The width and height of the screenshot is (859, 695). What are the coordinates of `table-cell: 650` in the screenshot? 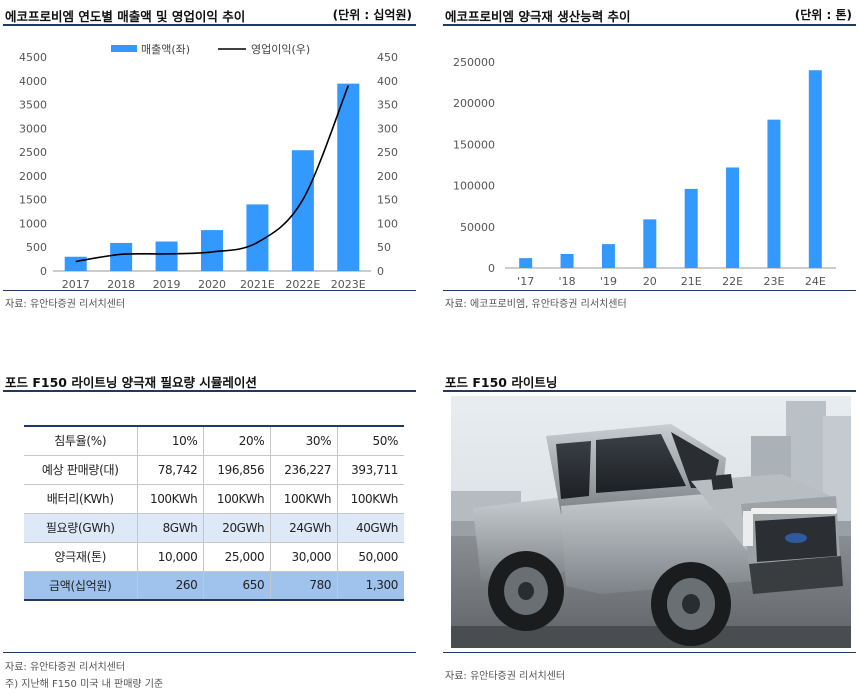 It's located at (237, 586).